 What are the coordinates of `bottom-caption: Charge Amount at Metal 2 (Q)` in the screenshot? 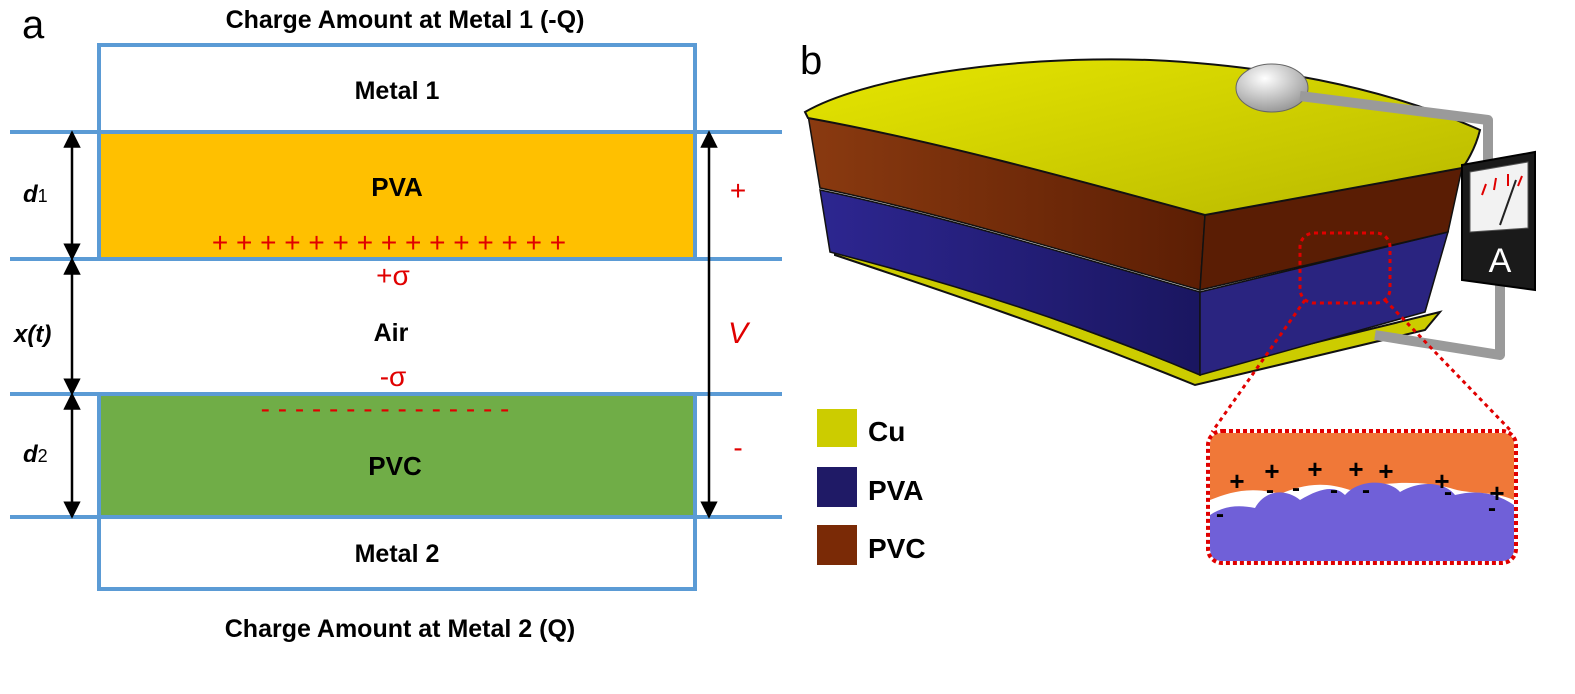 It's located at (400, 629).